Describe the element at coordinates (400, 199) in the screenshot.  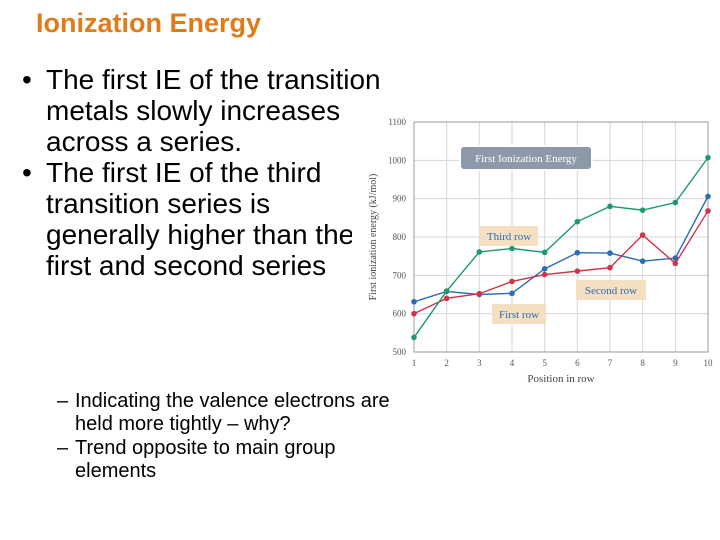
I see `y-tick-label: 900` at that location.